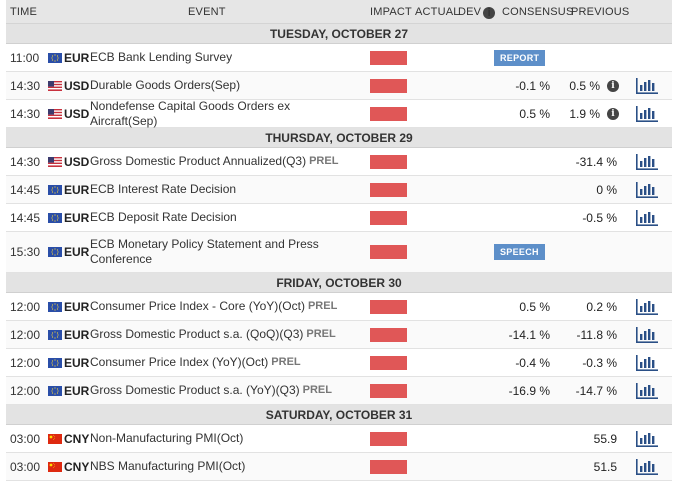 The height and width of the screenshot is (484, 676). What do you see at coordinates (77, 85) in the screenshot?
I see `currency-code: USD` at bounding box center [77, 85].